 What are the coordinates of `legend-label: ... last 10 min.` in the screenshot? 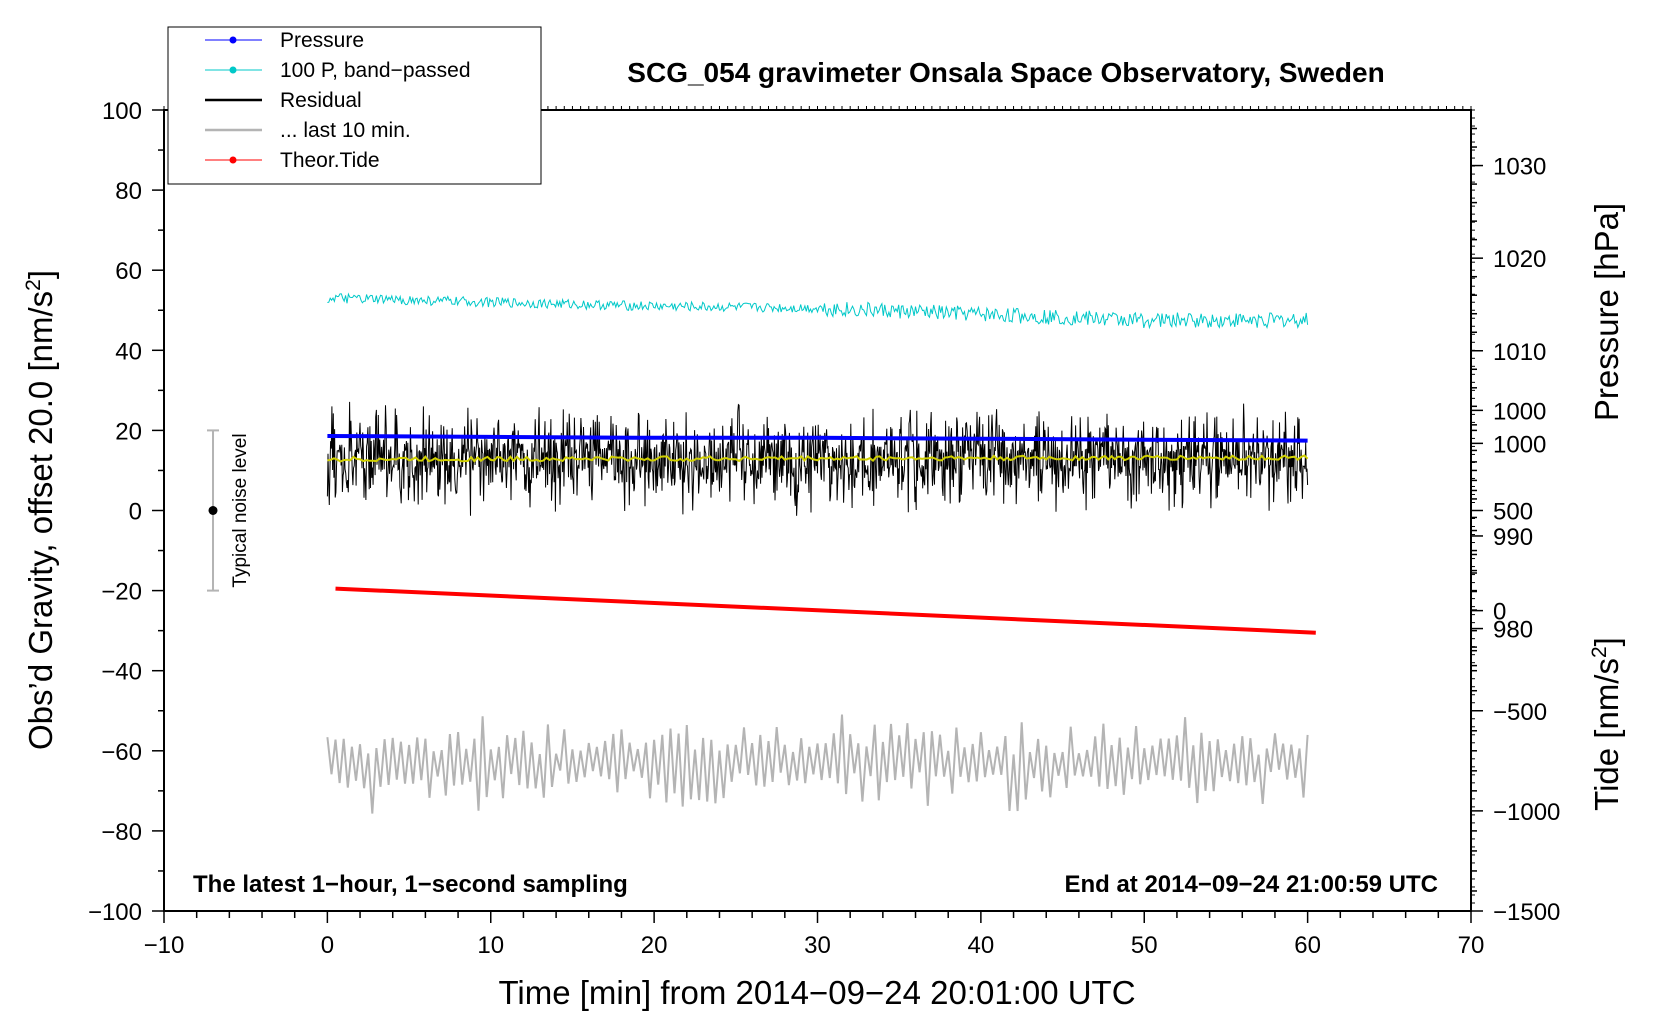 It's located at (345, 130).